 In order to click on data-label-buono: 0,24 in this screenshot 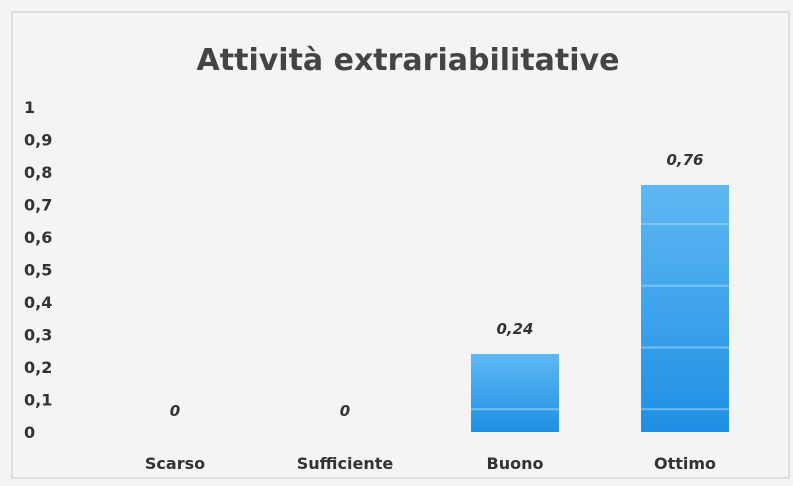, I will do `click(514, 329)`.